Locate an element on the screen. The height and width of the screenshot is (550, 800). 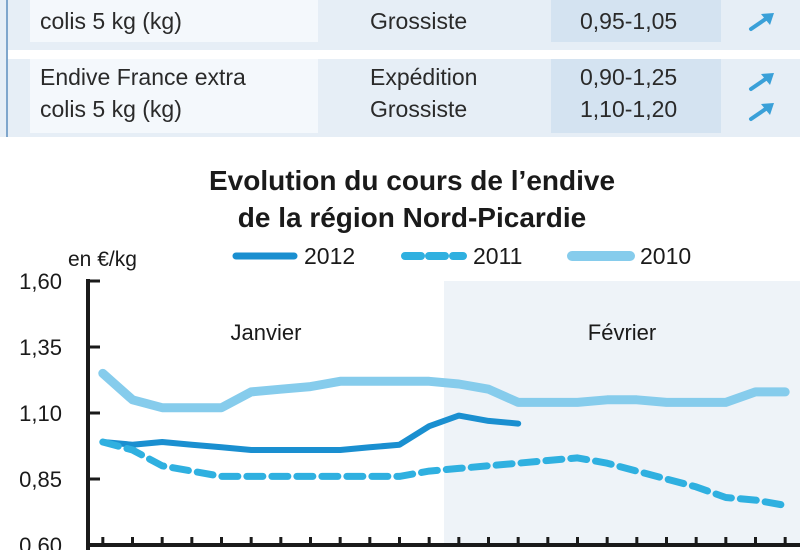
price-value: 0,90-1,25 is located at coordinates (629, 77).